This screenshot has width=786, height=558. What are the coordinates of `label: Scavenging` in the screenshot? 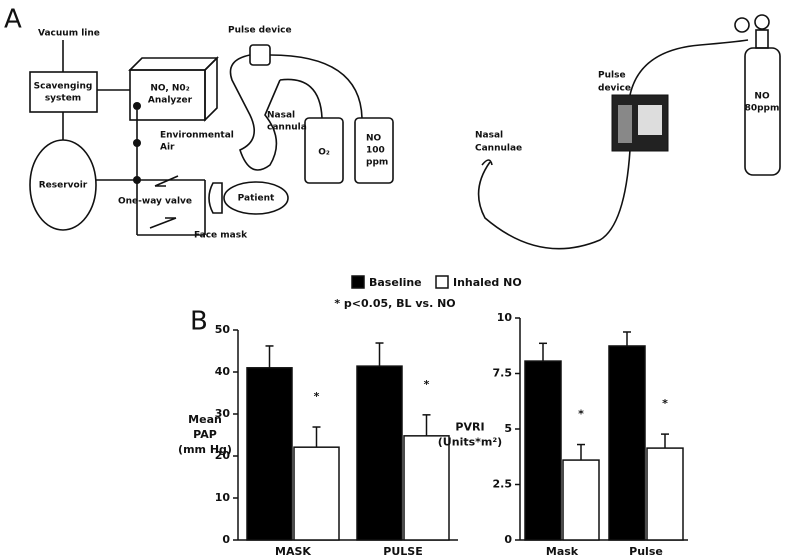 It's located at (63, 87).